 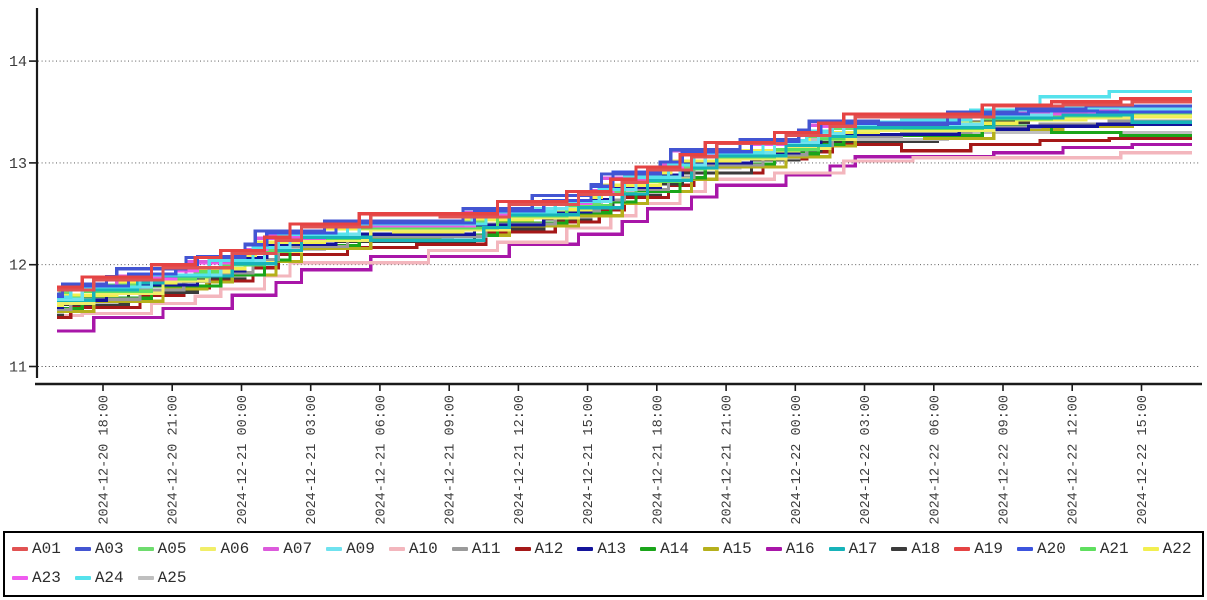 I want to click on legend-swatch-A23, so click(x=20, y=577).